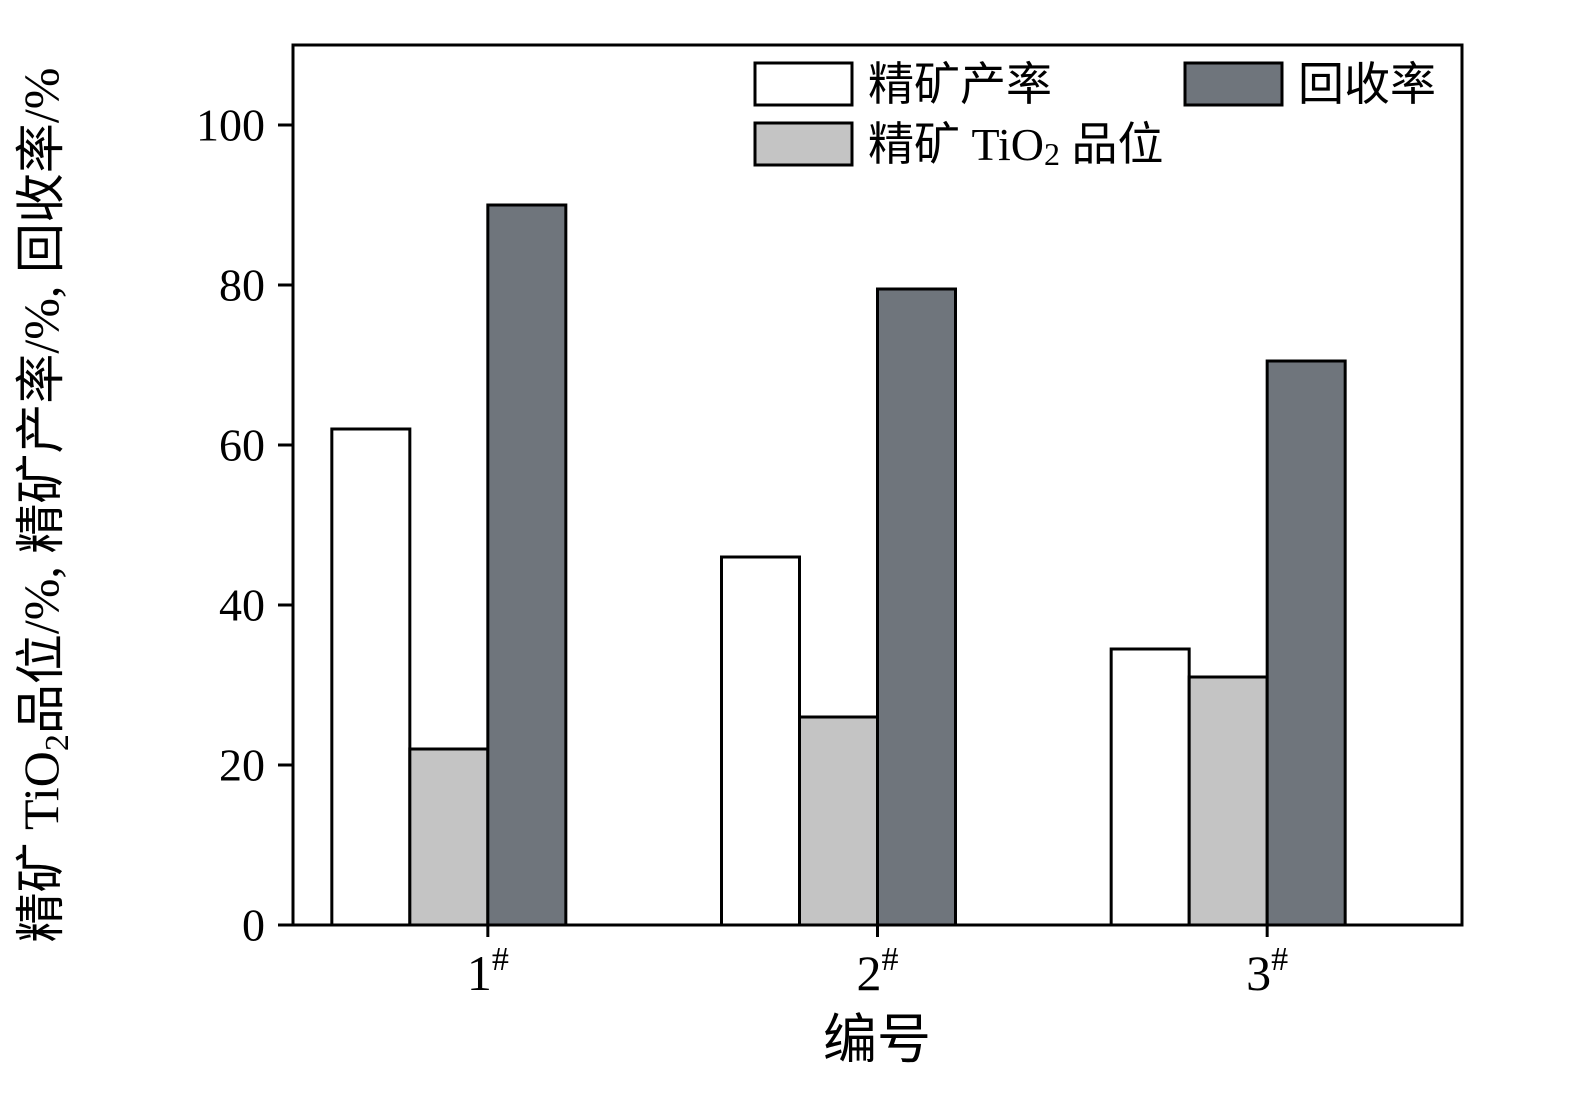  What do you see at coordinates (44, 505) in the screenshot?
I see `y-axis-title: 精矿 TiO2品位/%, 精矿产率/%, 回收率/%` at bounding box center [44, 505].